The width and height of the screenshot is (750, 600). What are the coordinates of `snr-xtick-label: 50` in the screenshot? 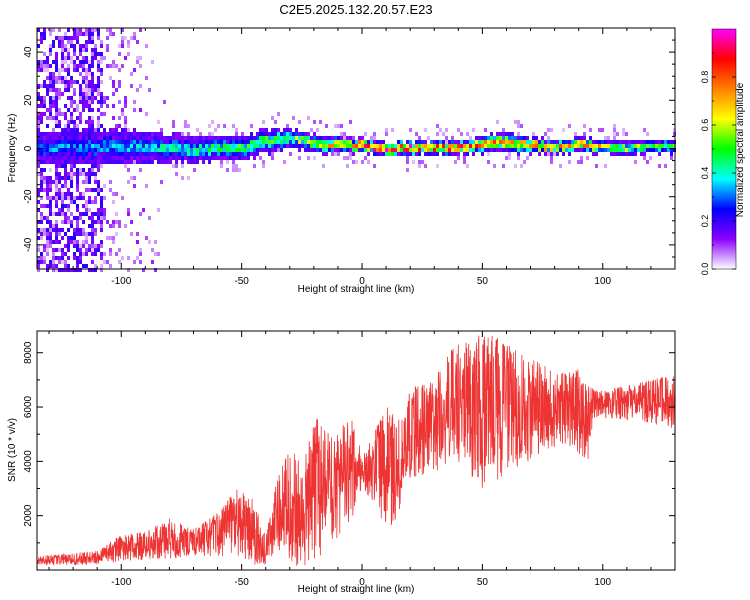 It's located at (483, 582).